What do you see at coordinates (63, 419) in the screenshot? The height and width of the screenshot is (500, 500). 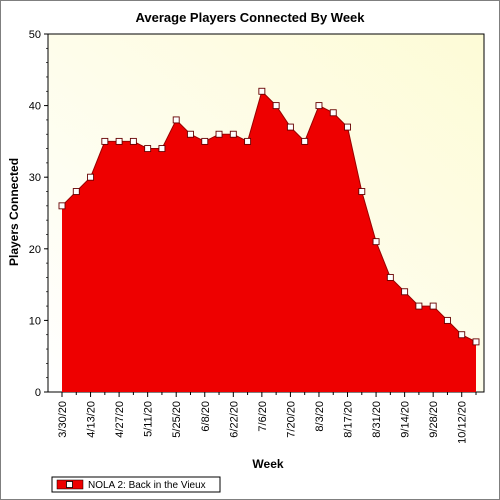 I see `x-tick-label: 3/30/20` at bounding box center [63, 419].